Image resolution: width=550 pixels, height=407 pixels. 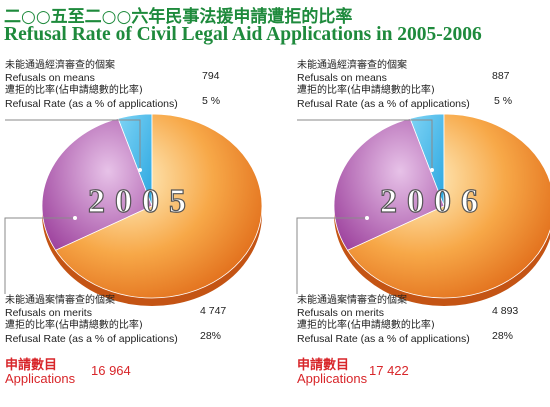 What do you see at coordinates (211, 101) in the screenshot?
I see `means-rate-2005: 5 %` at bounding box center [211, 101].